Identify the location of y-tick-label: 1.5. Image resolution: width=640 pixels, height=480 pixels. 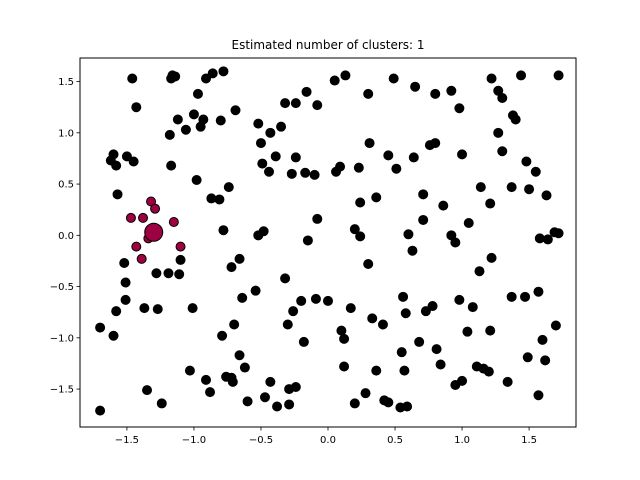
(66, 82).